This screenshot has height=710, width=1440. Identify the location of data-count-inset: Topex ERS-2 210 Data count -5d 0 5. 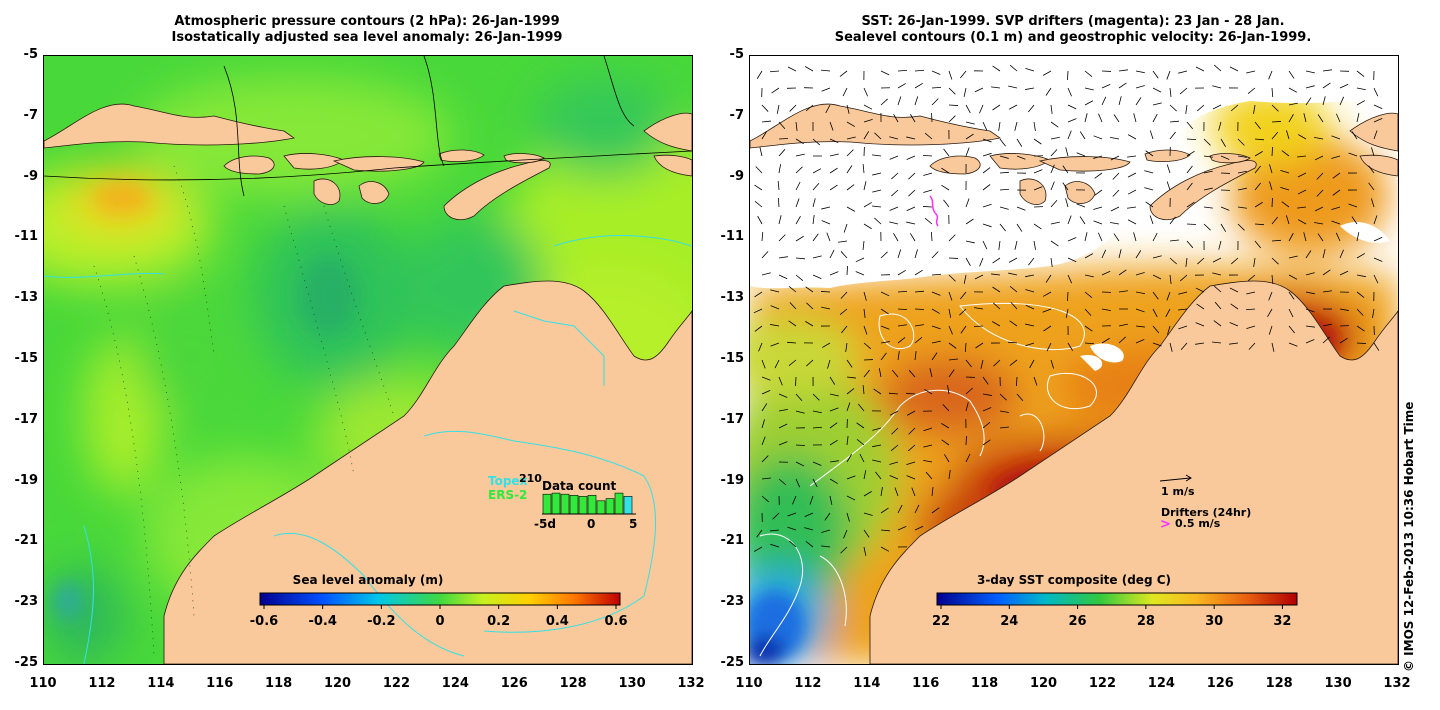
(562, 501).